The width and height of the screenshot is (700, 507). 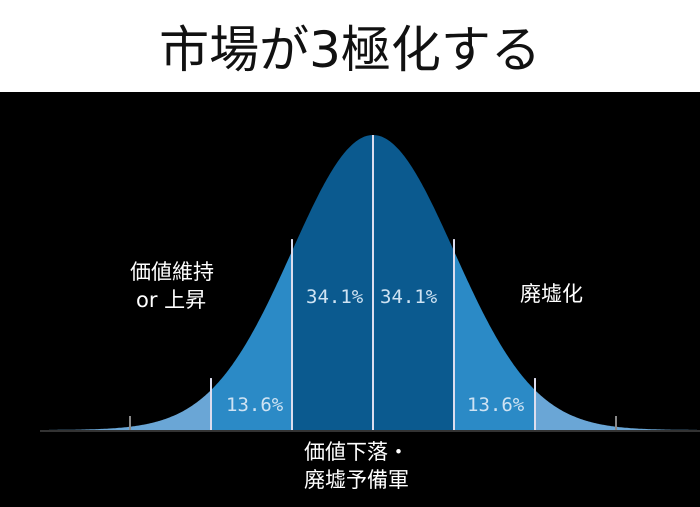 I want to click on pct-label-left-1sigma: 34.1%, so click(x=335, y=297).